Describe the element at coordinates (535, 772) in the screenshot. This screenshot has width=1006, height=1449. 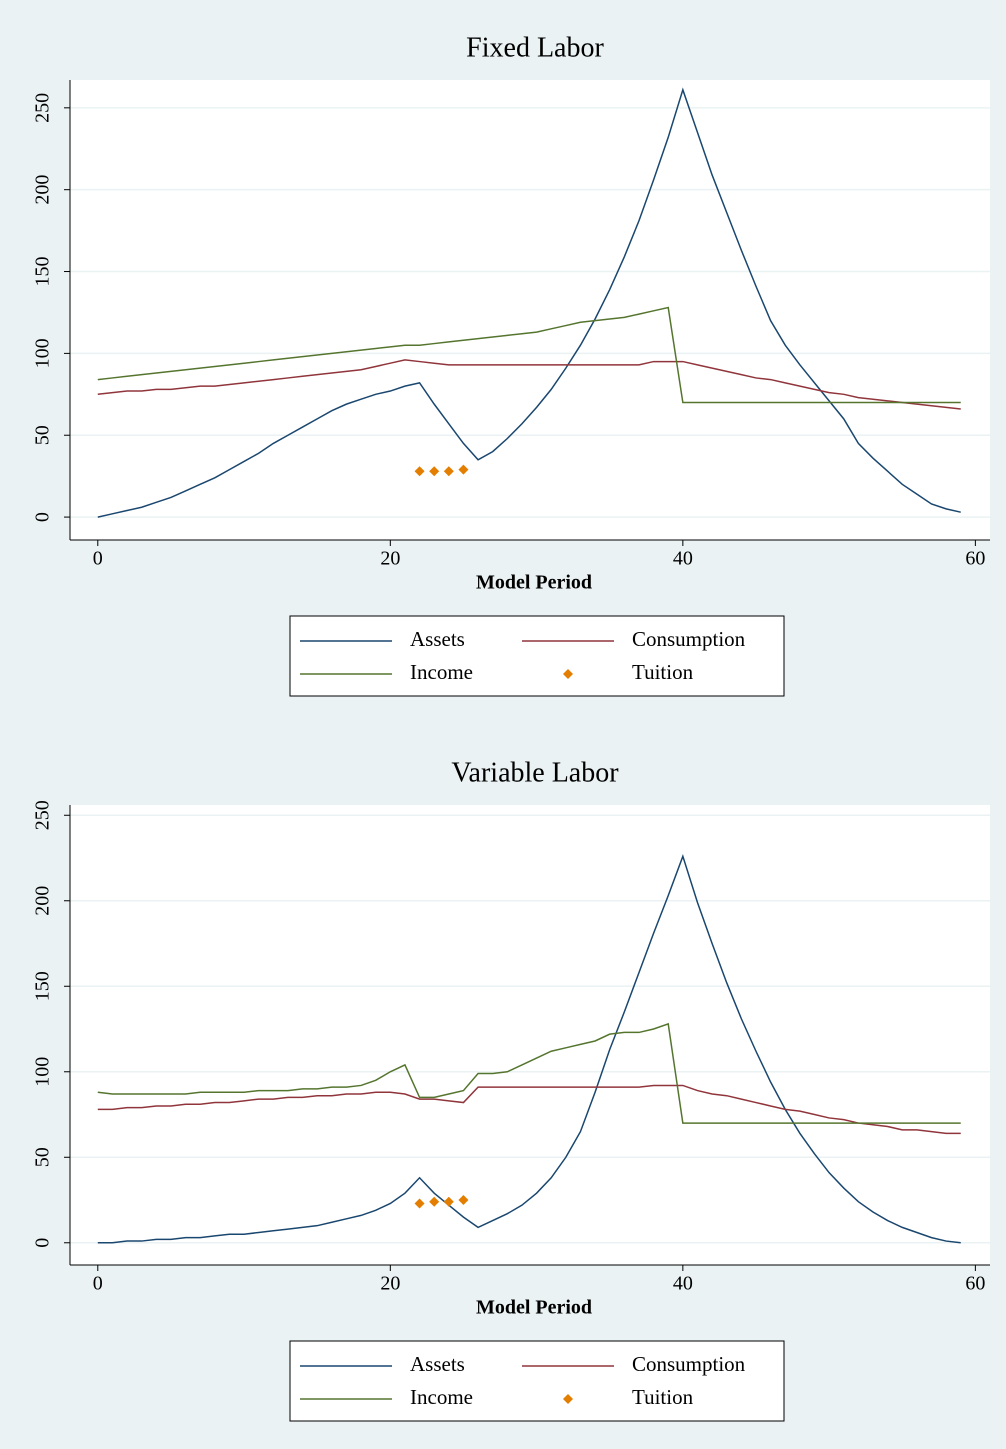
I see `chart-title: Variable Labor` at that location.